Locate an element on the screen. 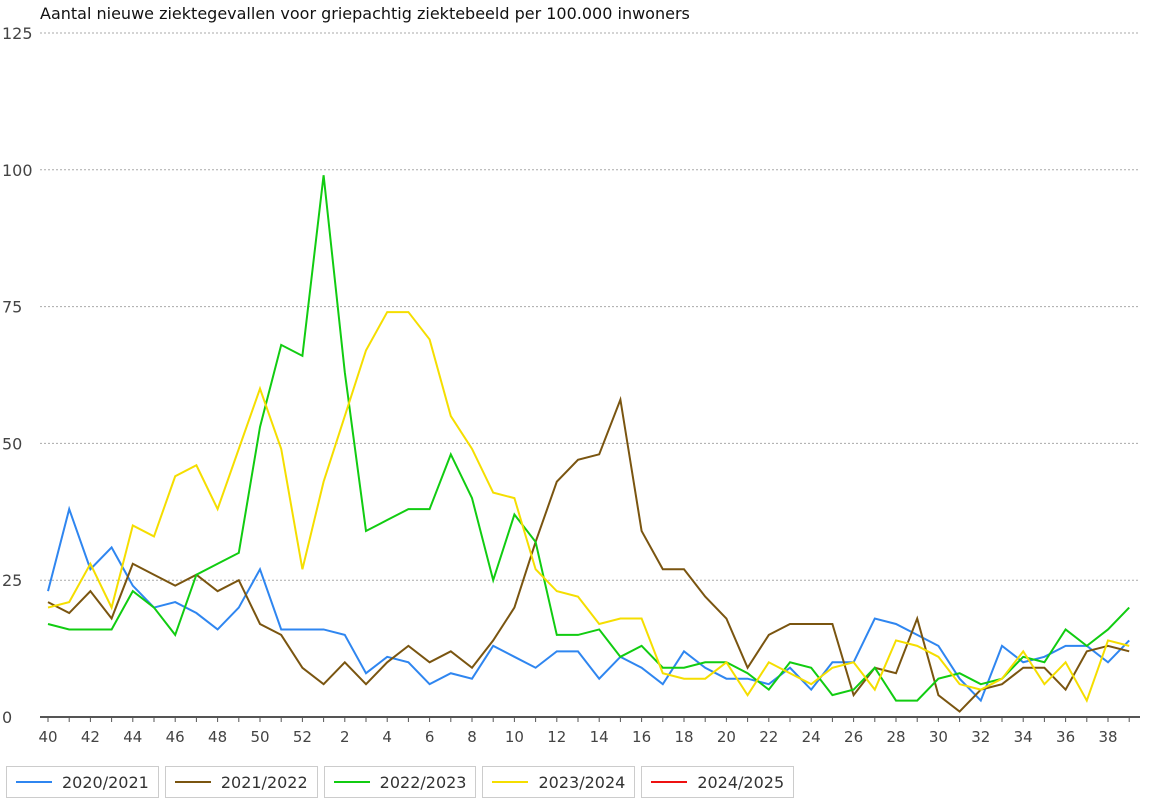 The height and width of the screenshot is (800, 1150). x-tick-label: 10 is located at coordinates (514, 737).